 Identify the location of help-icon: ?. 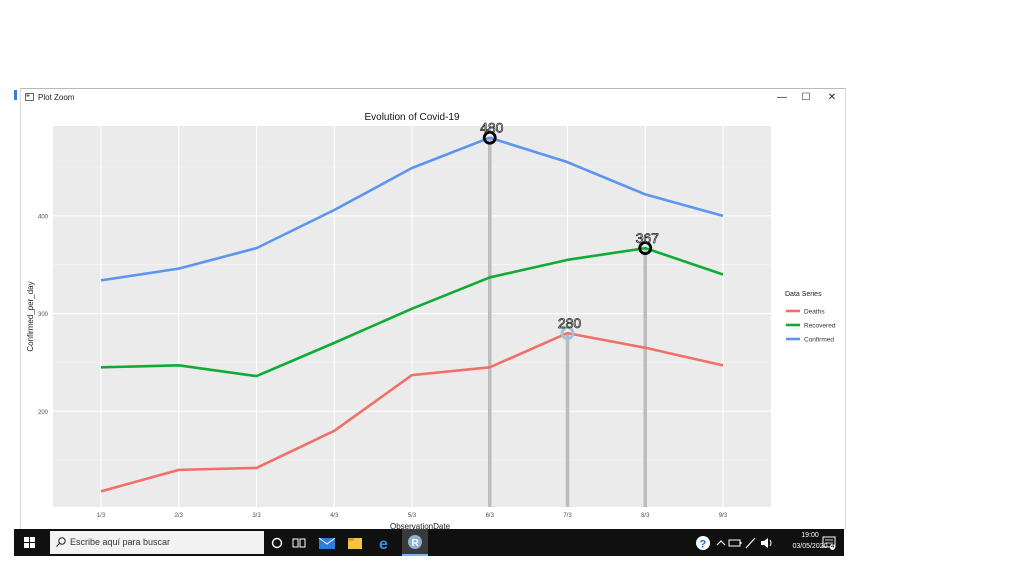
(703, 543).